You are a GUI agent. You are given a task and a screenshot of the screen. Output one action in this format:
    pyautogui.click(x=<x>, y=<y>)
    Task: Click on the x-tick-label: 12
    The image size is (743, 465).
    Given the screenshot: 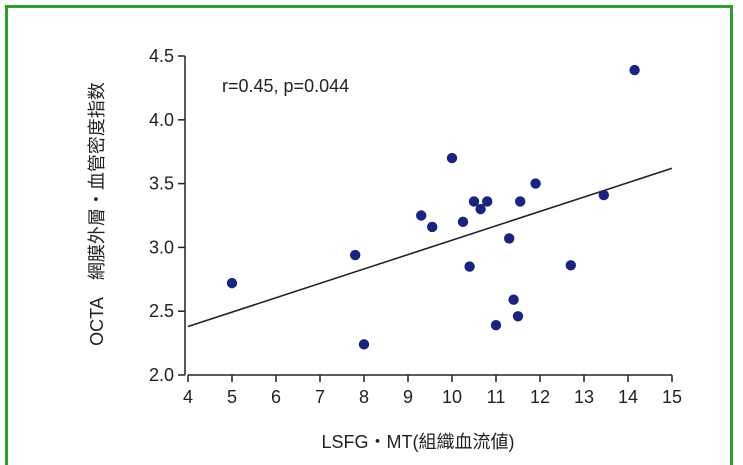 What is the action you would take?
    pyautogui.click(x=540, y=397)
    